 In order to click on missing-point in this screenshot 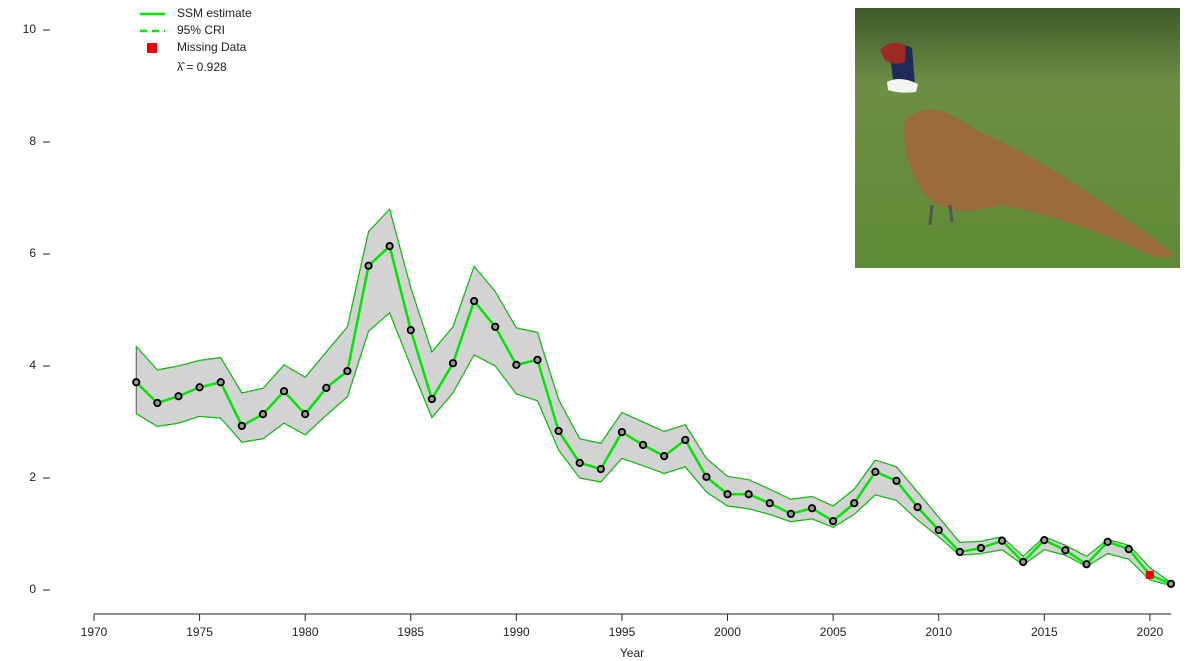, I will do `click(1149, 574)`.